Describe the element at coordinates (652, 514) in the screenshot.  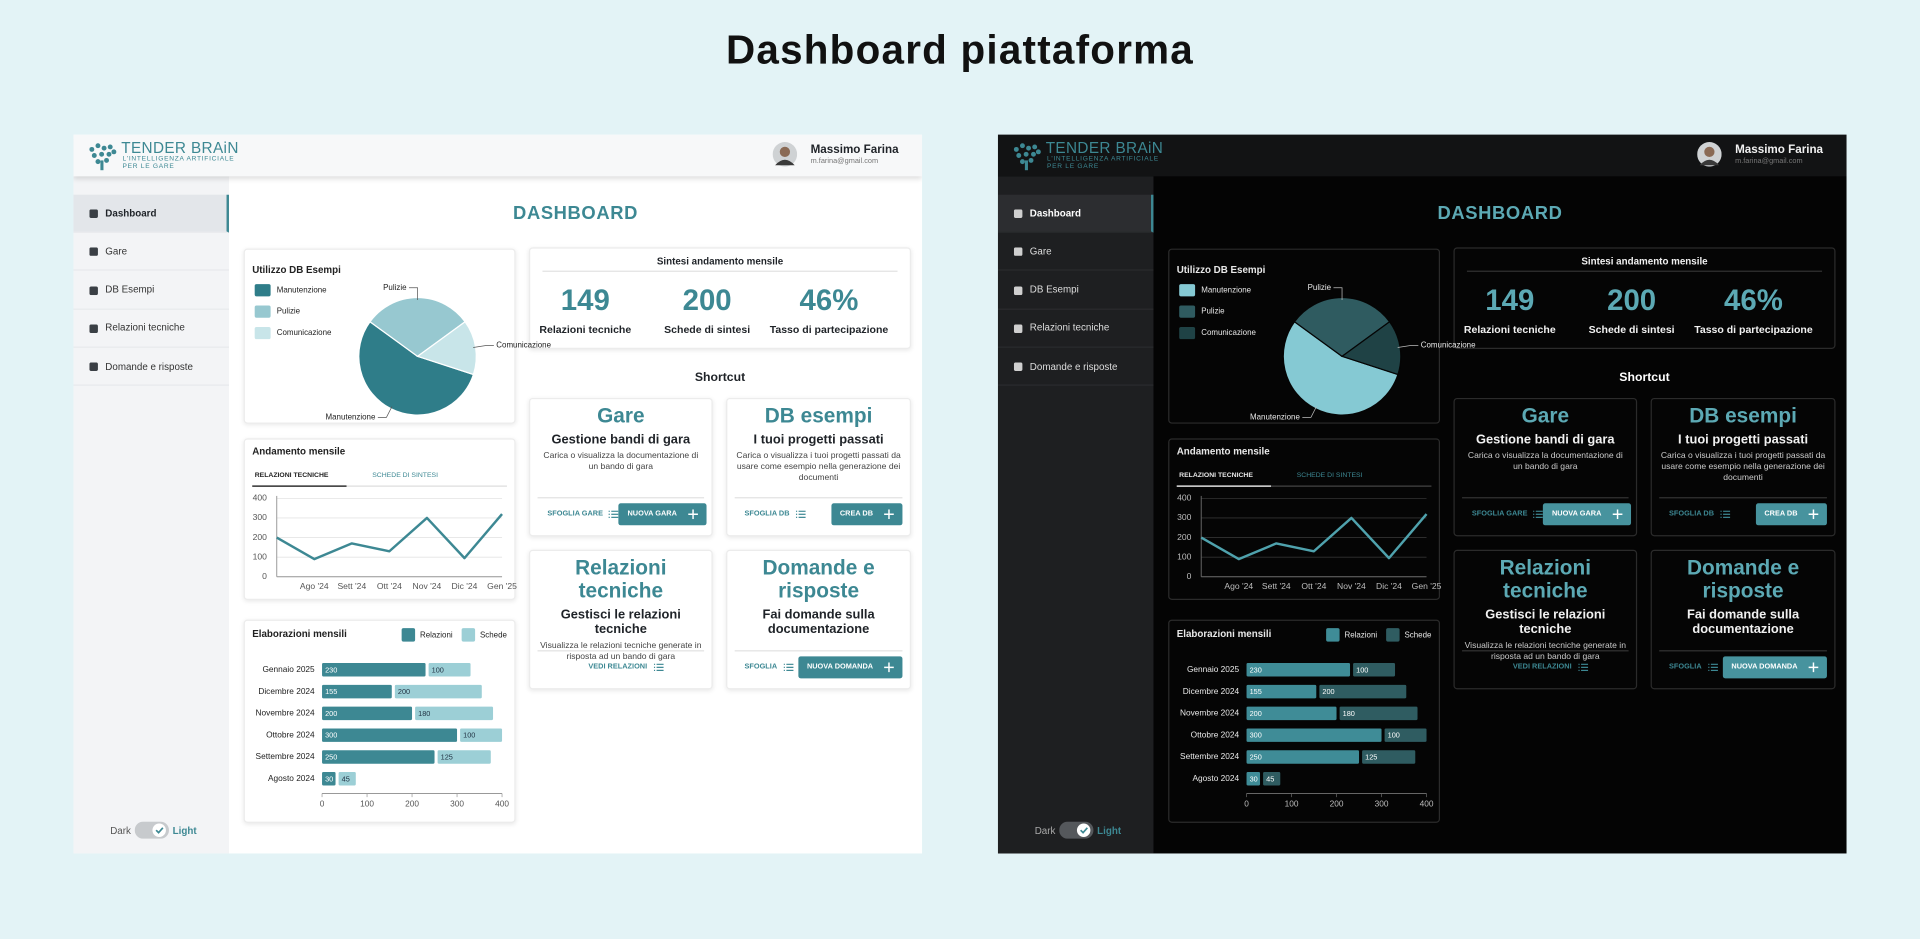
I see `button-label: NUOVA GARA` at that location.